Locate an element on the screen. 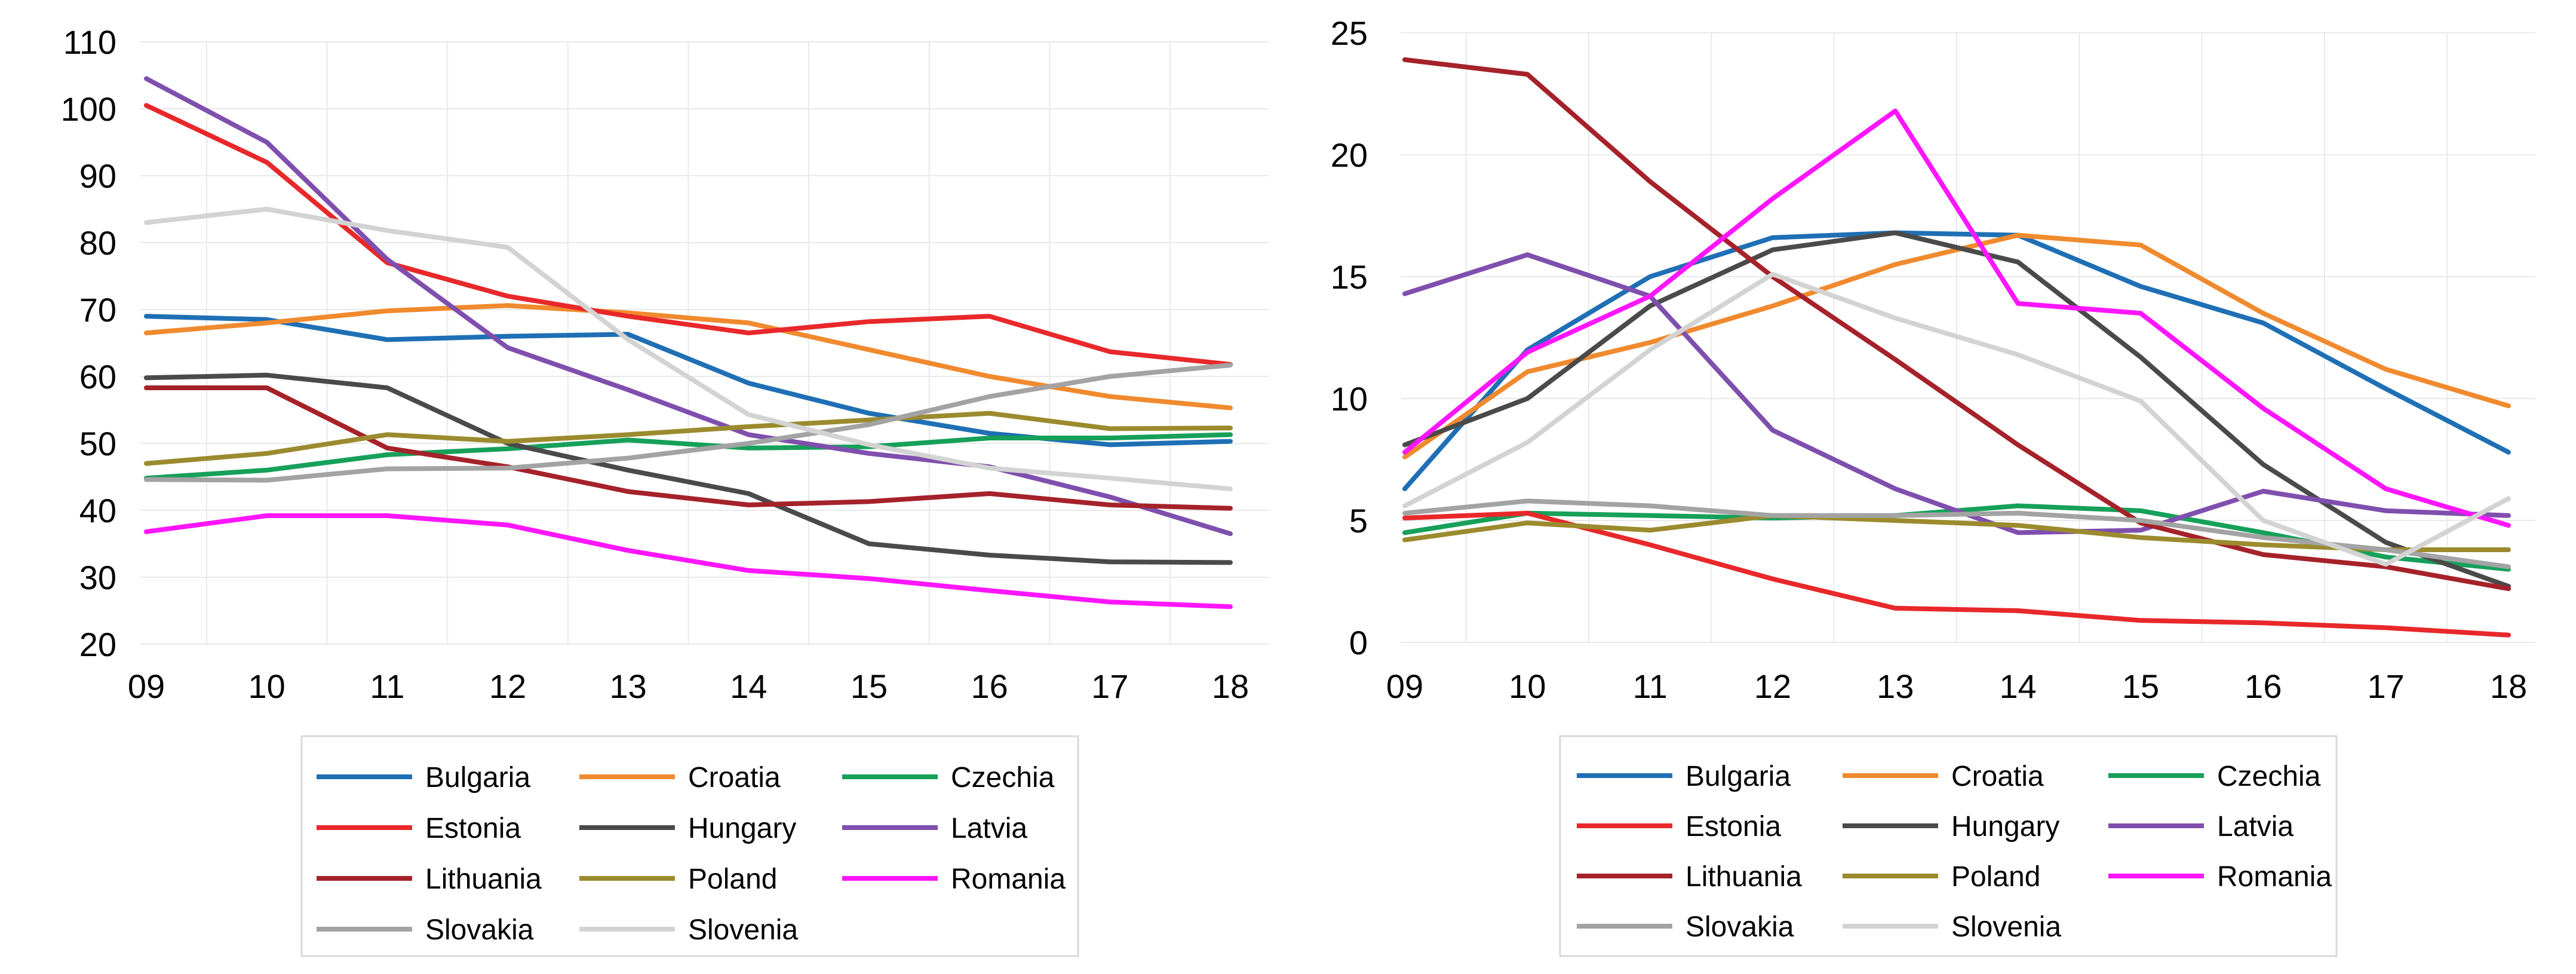 The height and width of the screenshot is (974, 2576). right-legend-item: Slovenia is located at coordinates (1952, 927).